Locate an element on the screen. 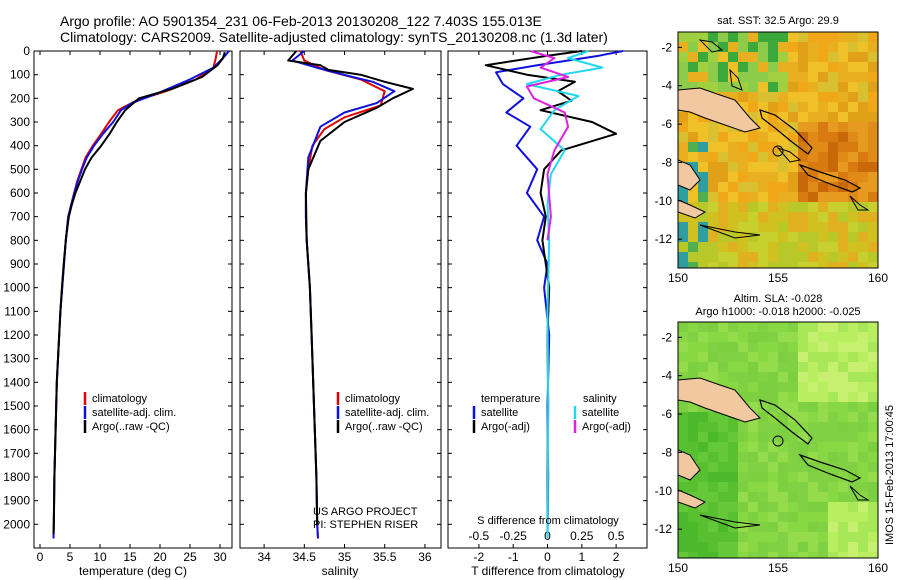  legend-label-satellite: satellite-adj. clim. is located at coordinates (134, 413).